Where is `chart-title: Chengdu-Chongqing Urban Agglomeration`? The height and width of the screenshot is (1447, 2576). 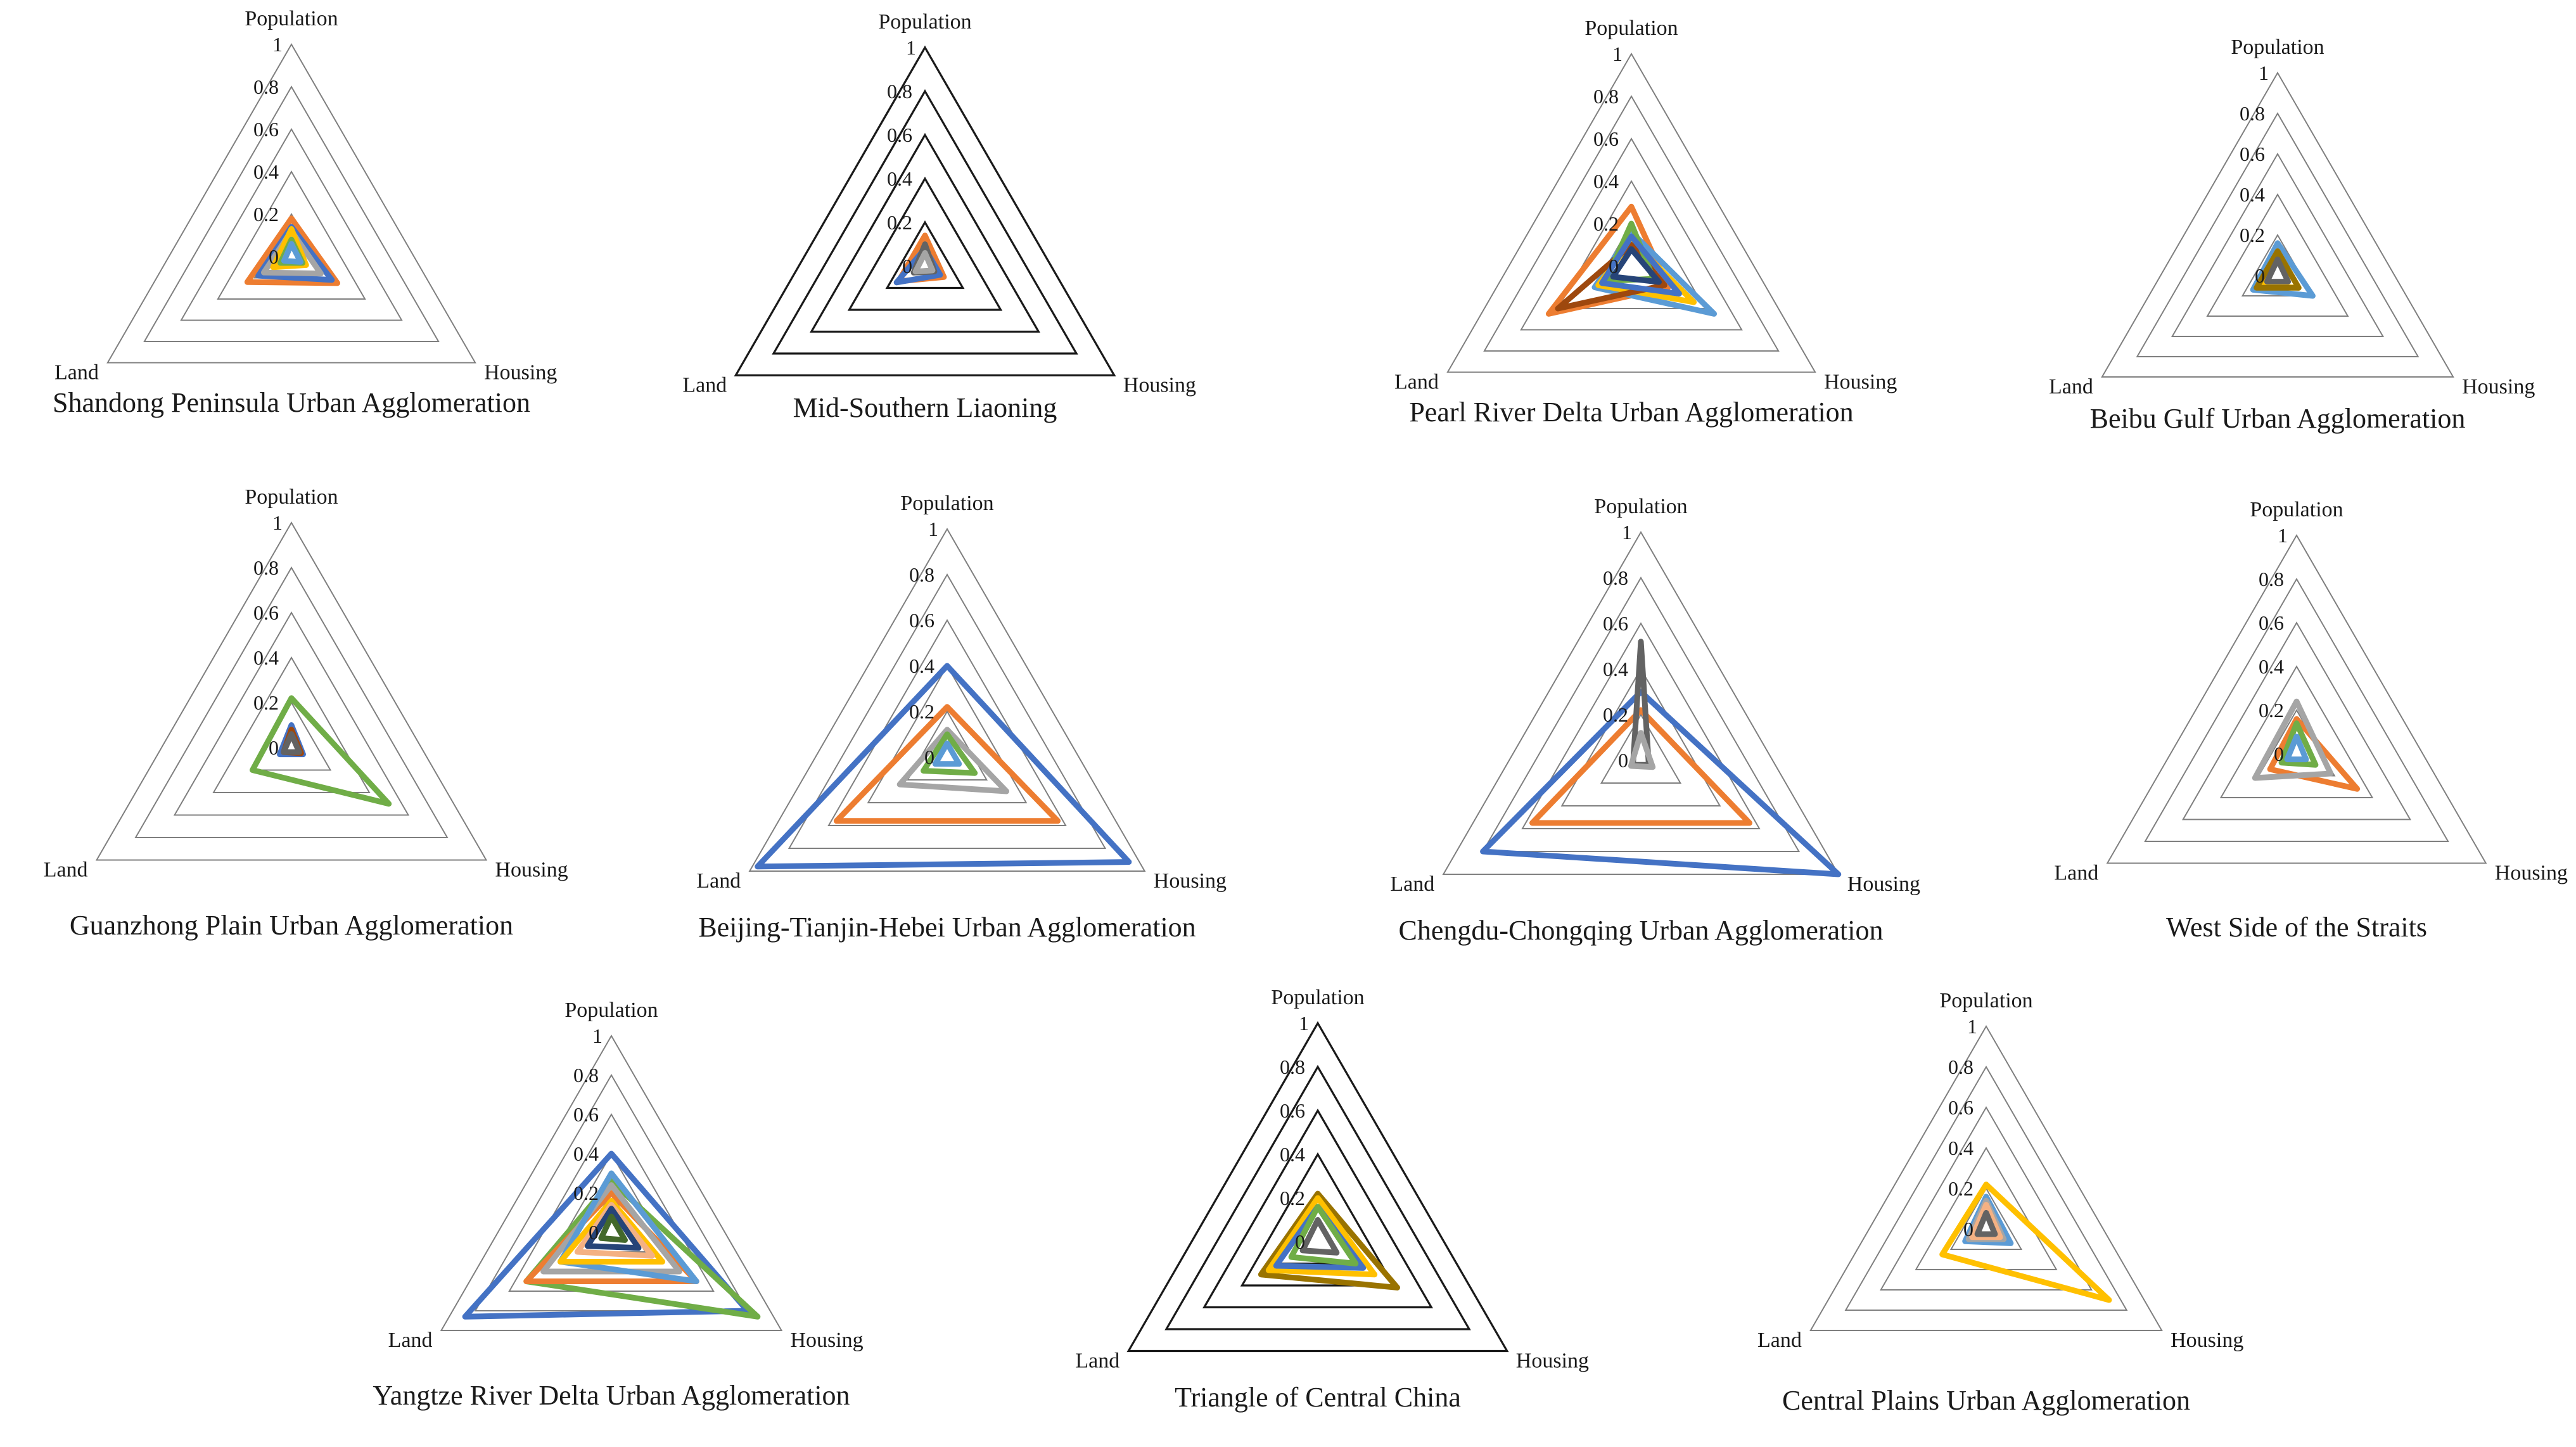
chart-title: Chengdu-Chongqing Urban Agglomeration is located at coordinates (1641, 930).